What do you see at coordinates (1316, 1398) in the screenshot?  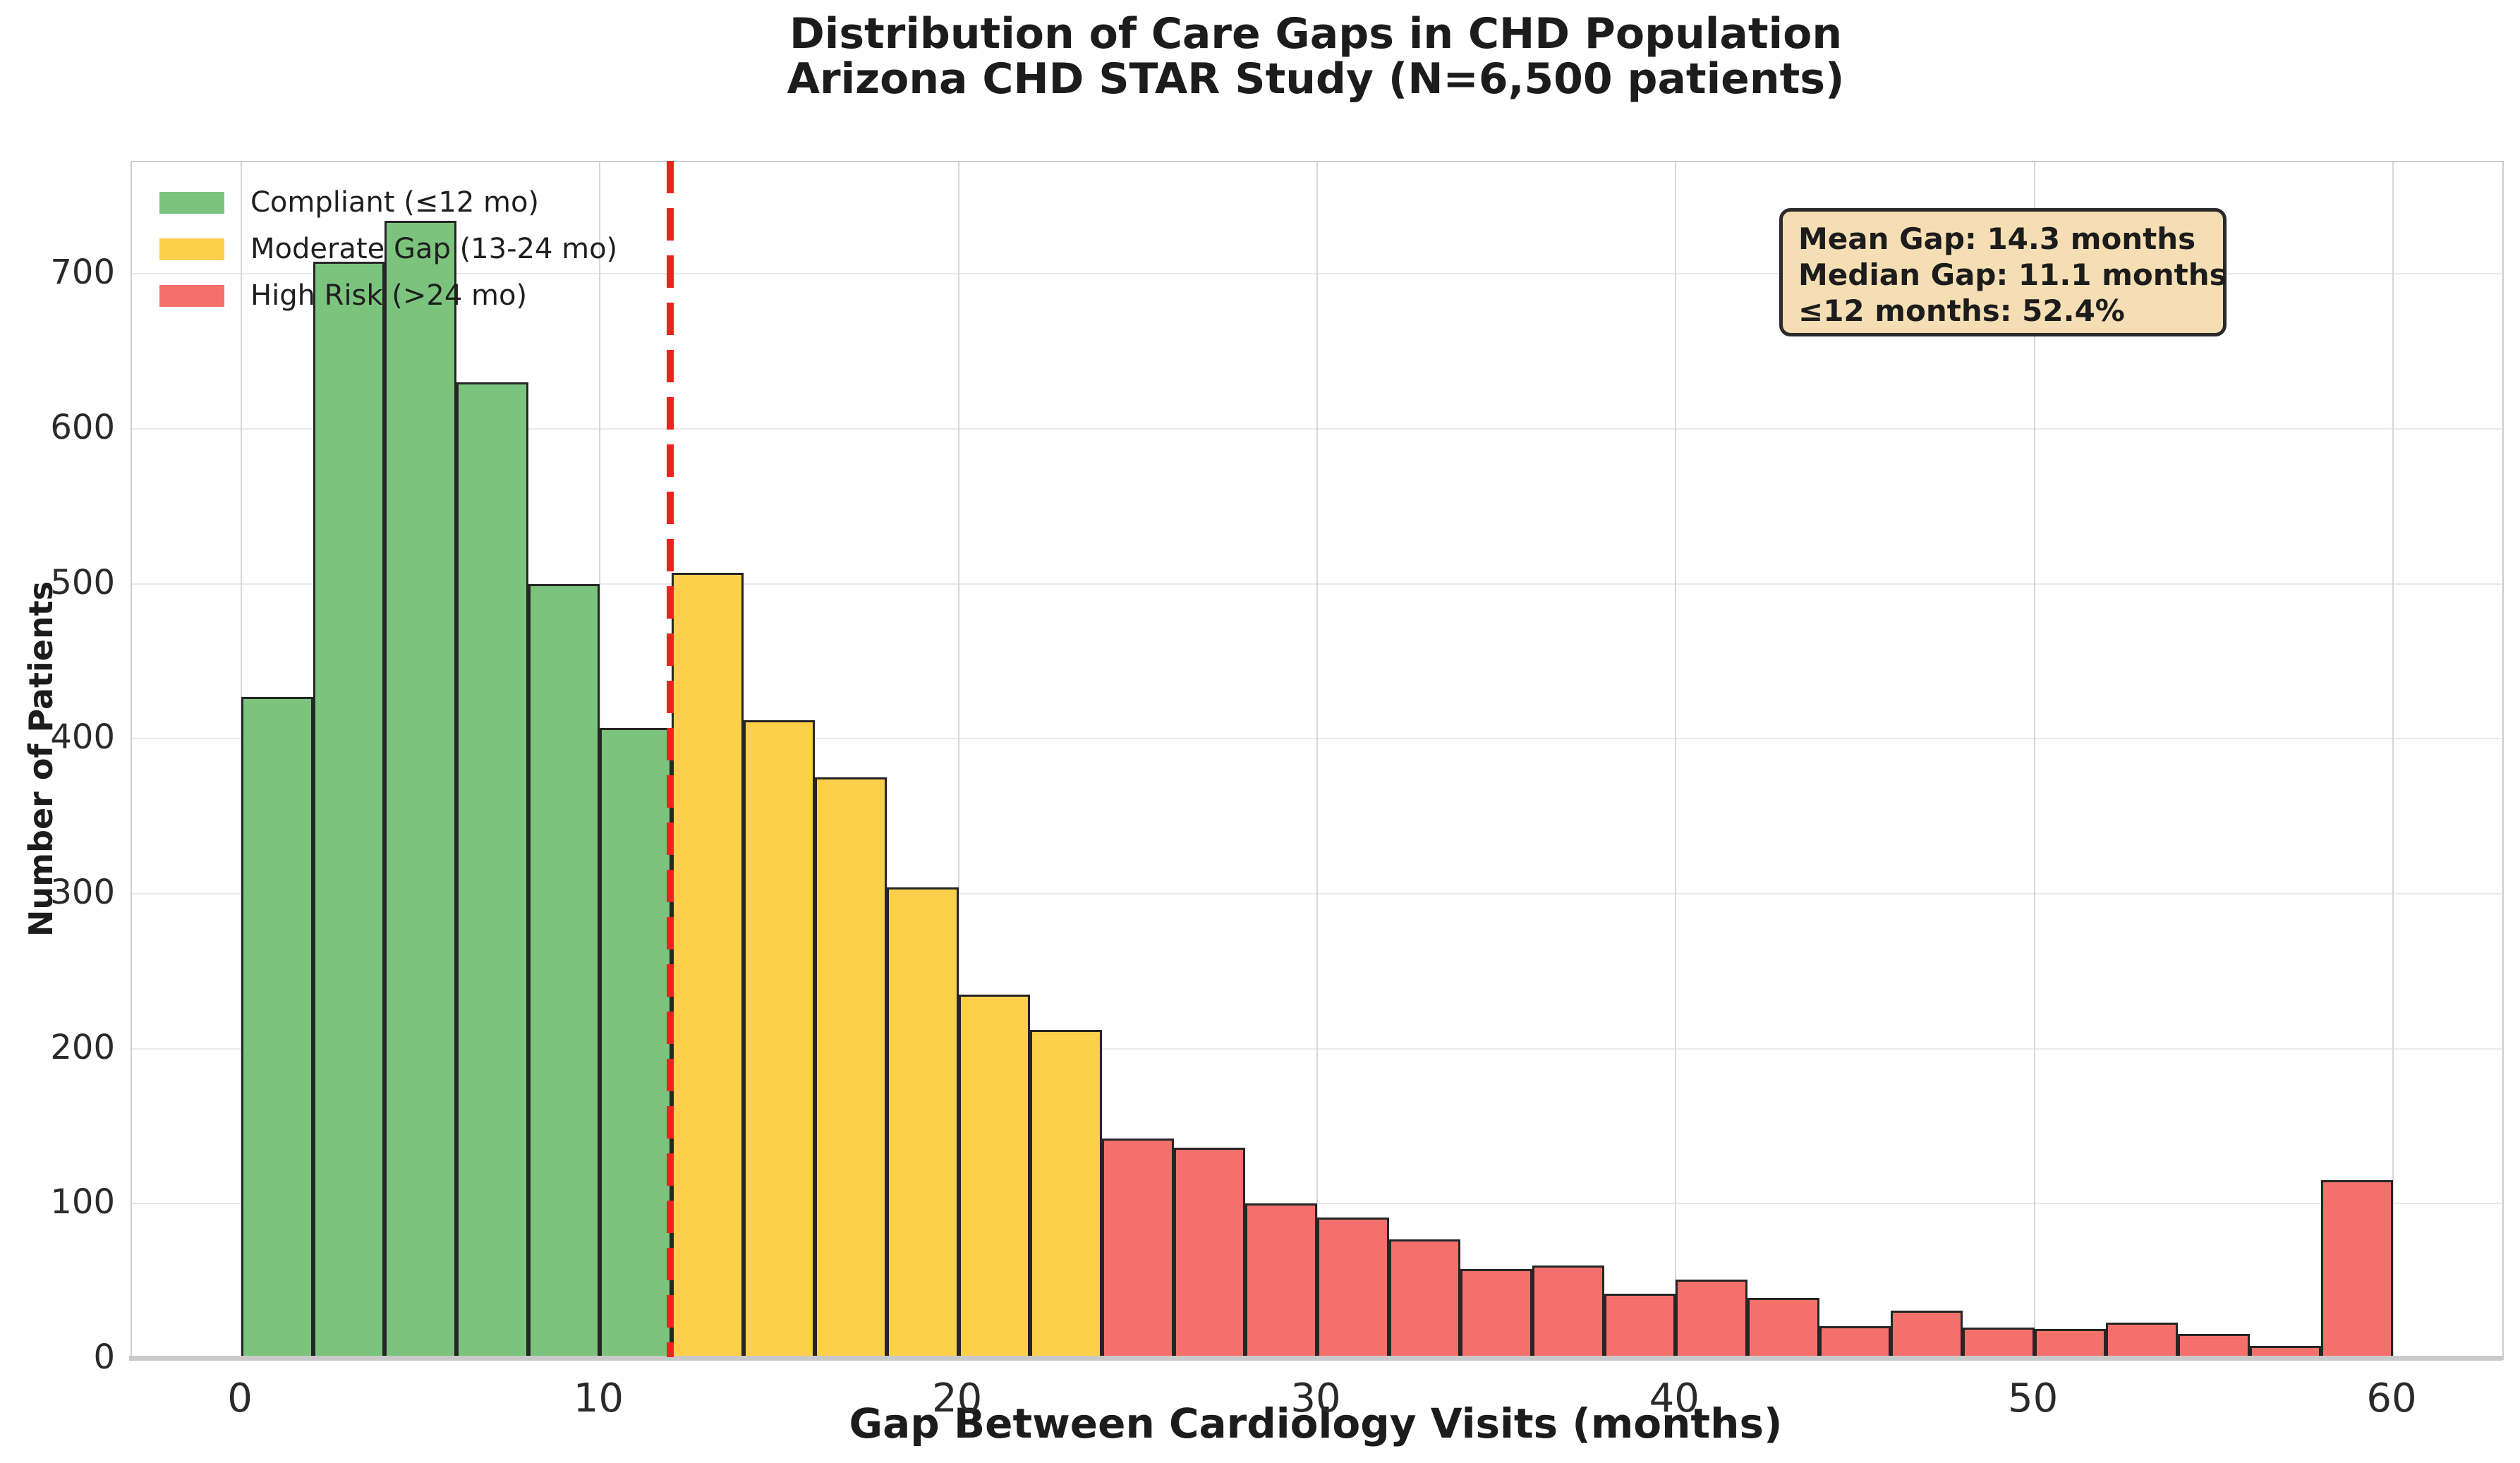 I see `x-tick-label-30: 30` at bounding box center [1316, 1398].